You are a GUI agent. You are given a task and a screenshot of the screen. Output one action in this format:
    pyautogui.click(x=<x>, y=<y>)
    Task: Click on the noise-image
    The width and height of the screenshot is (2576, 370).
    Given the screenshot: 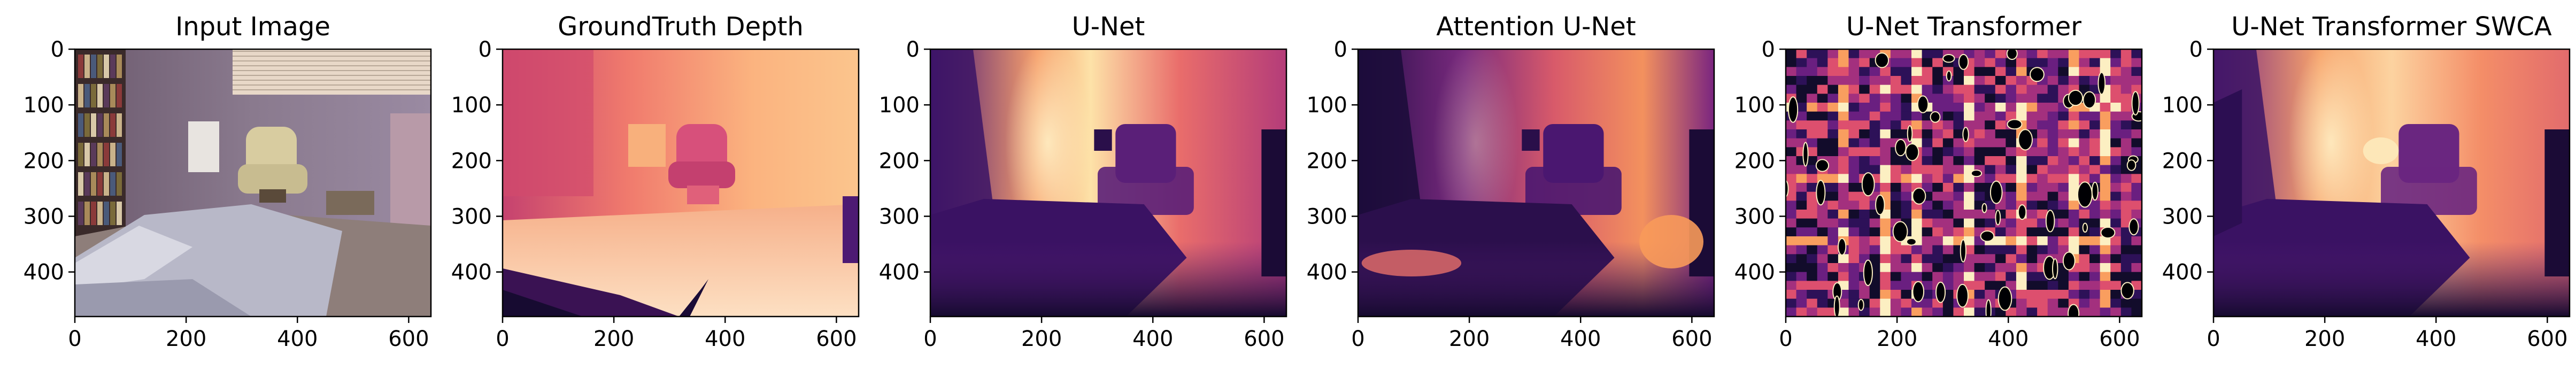 What is the action you would take?
    pyautogui.click(x=1964, y=183)
    